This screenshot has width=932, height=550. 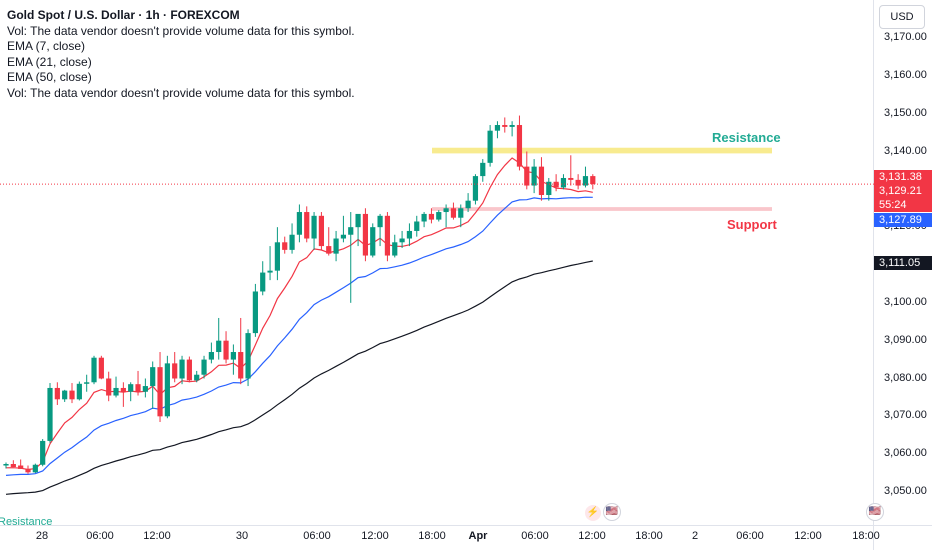 What do you see at coordinates (593, 513) in the screenshot?
I see `lightning-icon: ⚡` at bounding box center [593, 513].